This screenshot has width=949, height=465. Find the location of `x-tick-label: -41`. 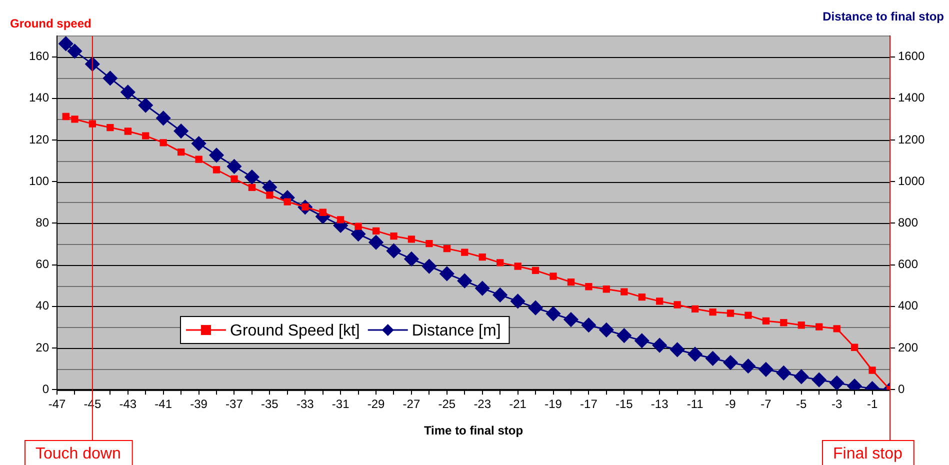

x-tick-label: -41 is located at coordinates (163, 404).